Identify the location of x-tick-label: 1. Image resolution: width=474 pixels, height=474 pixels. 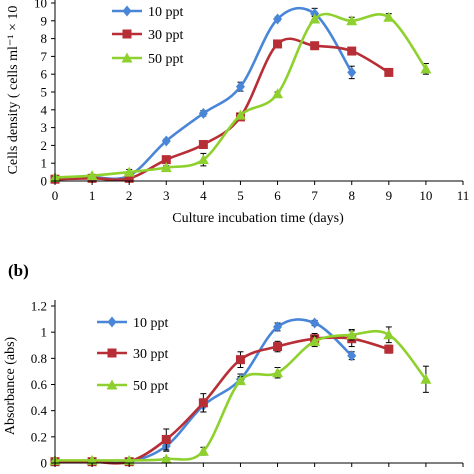
(92, 195).